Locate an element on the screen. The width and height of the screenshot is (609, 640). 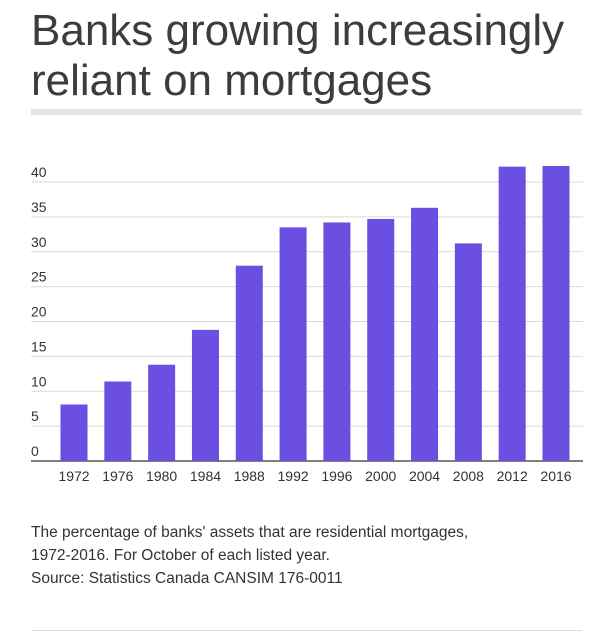
x-tick-label: 2000 is located at coordinates (380, 476).